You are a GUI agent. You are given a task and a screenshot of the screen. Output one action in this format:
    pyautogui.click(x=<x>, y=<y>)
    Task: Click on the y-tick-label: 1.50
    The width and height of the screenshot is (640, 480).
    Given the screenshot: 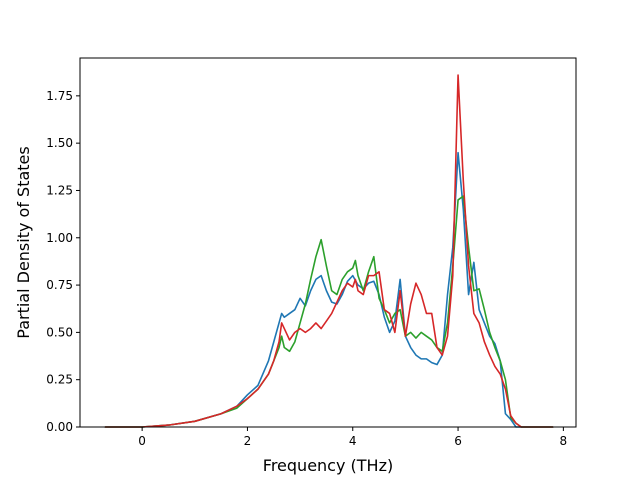 What is the action you would take?
    pyautogui.click(x=59, y=143)
    